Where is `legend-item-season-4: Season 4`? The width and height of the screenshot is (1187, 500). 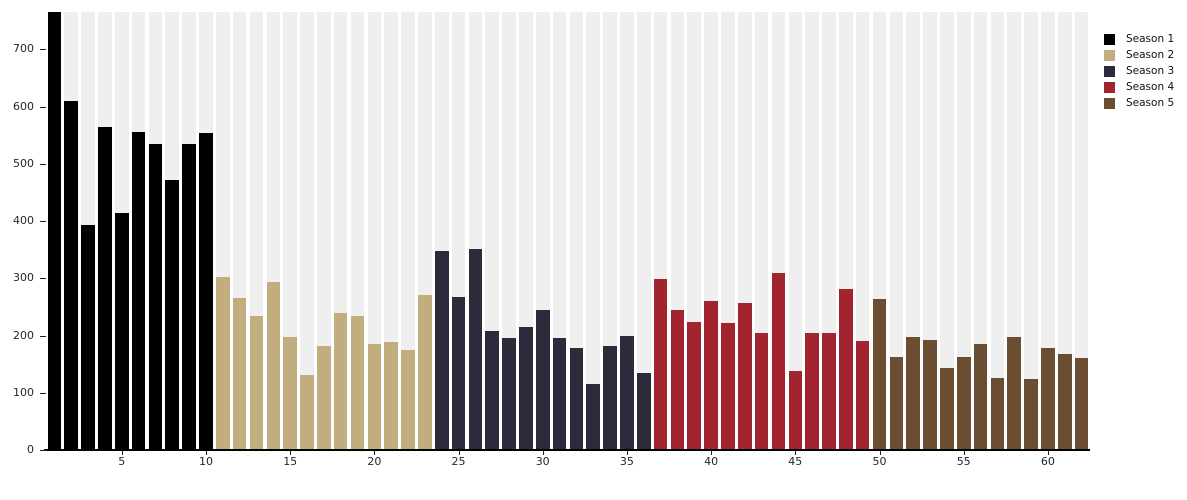 legend-item-season-4: Season 4 is located at coordinates (1139, 87).